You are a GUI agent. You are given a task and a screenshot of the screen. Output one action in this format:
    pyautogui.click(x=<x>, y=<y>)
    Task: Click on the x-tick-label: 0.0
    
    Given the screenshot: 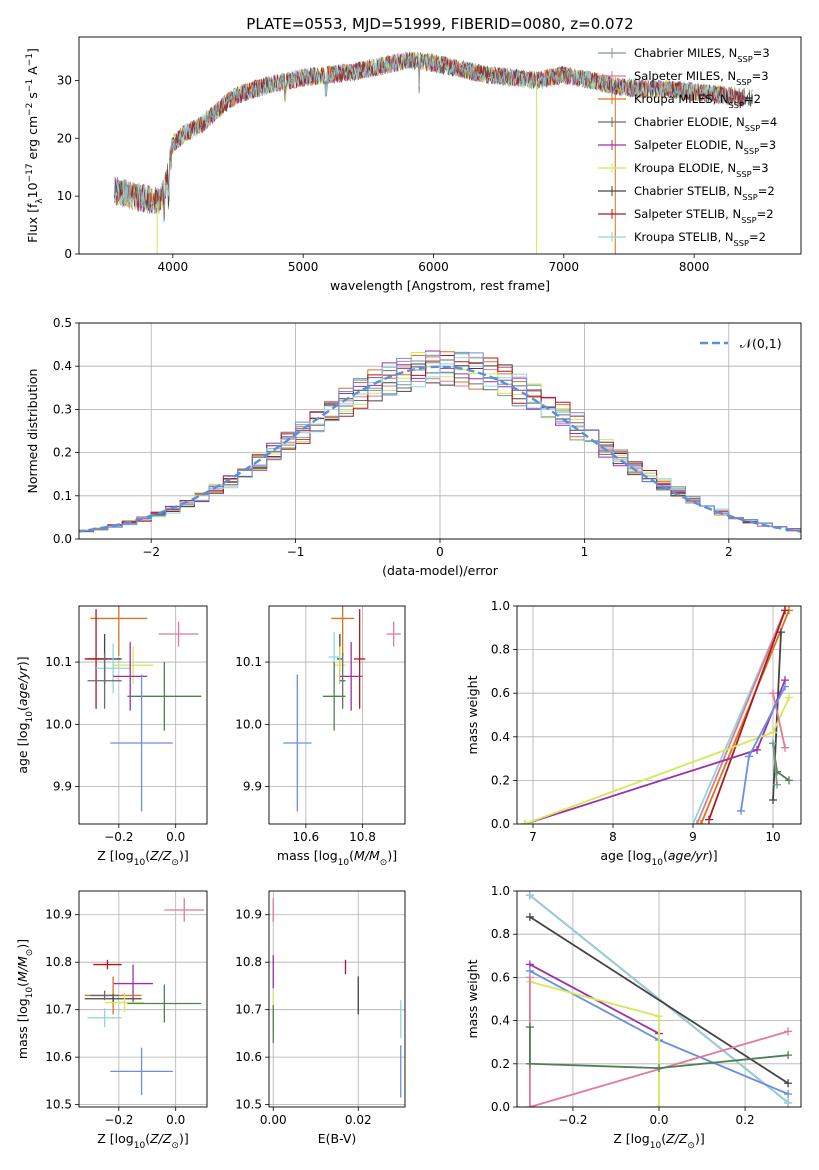 What is the action you would take?
    pyautogui.click(x=175, y=837)
    